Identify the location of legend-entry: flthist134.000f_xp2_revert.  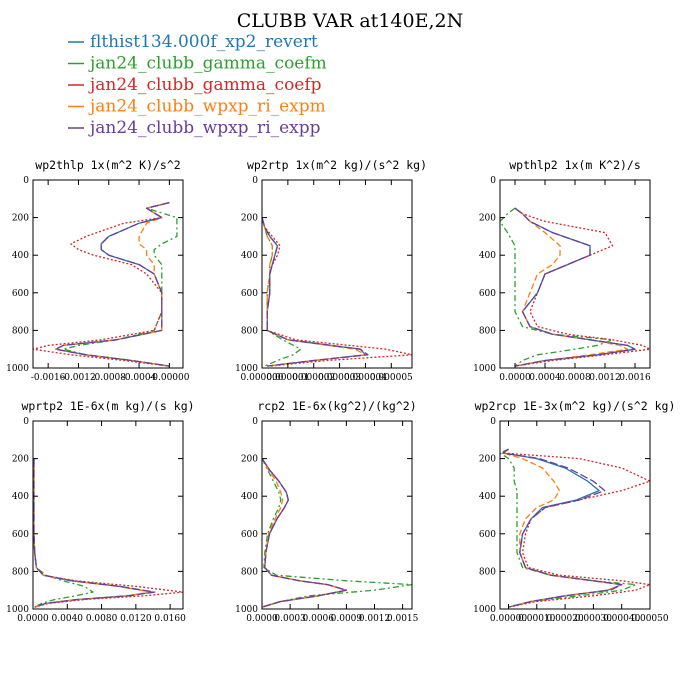
(193, 42).